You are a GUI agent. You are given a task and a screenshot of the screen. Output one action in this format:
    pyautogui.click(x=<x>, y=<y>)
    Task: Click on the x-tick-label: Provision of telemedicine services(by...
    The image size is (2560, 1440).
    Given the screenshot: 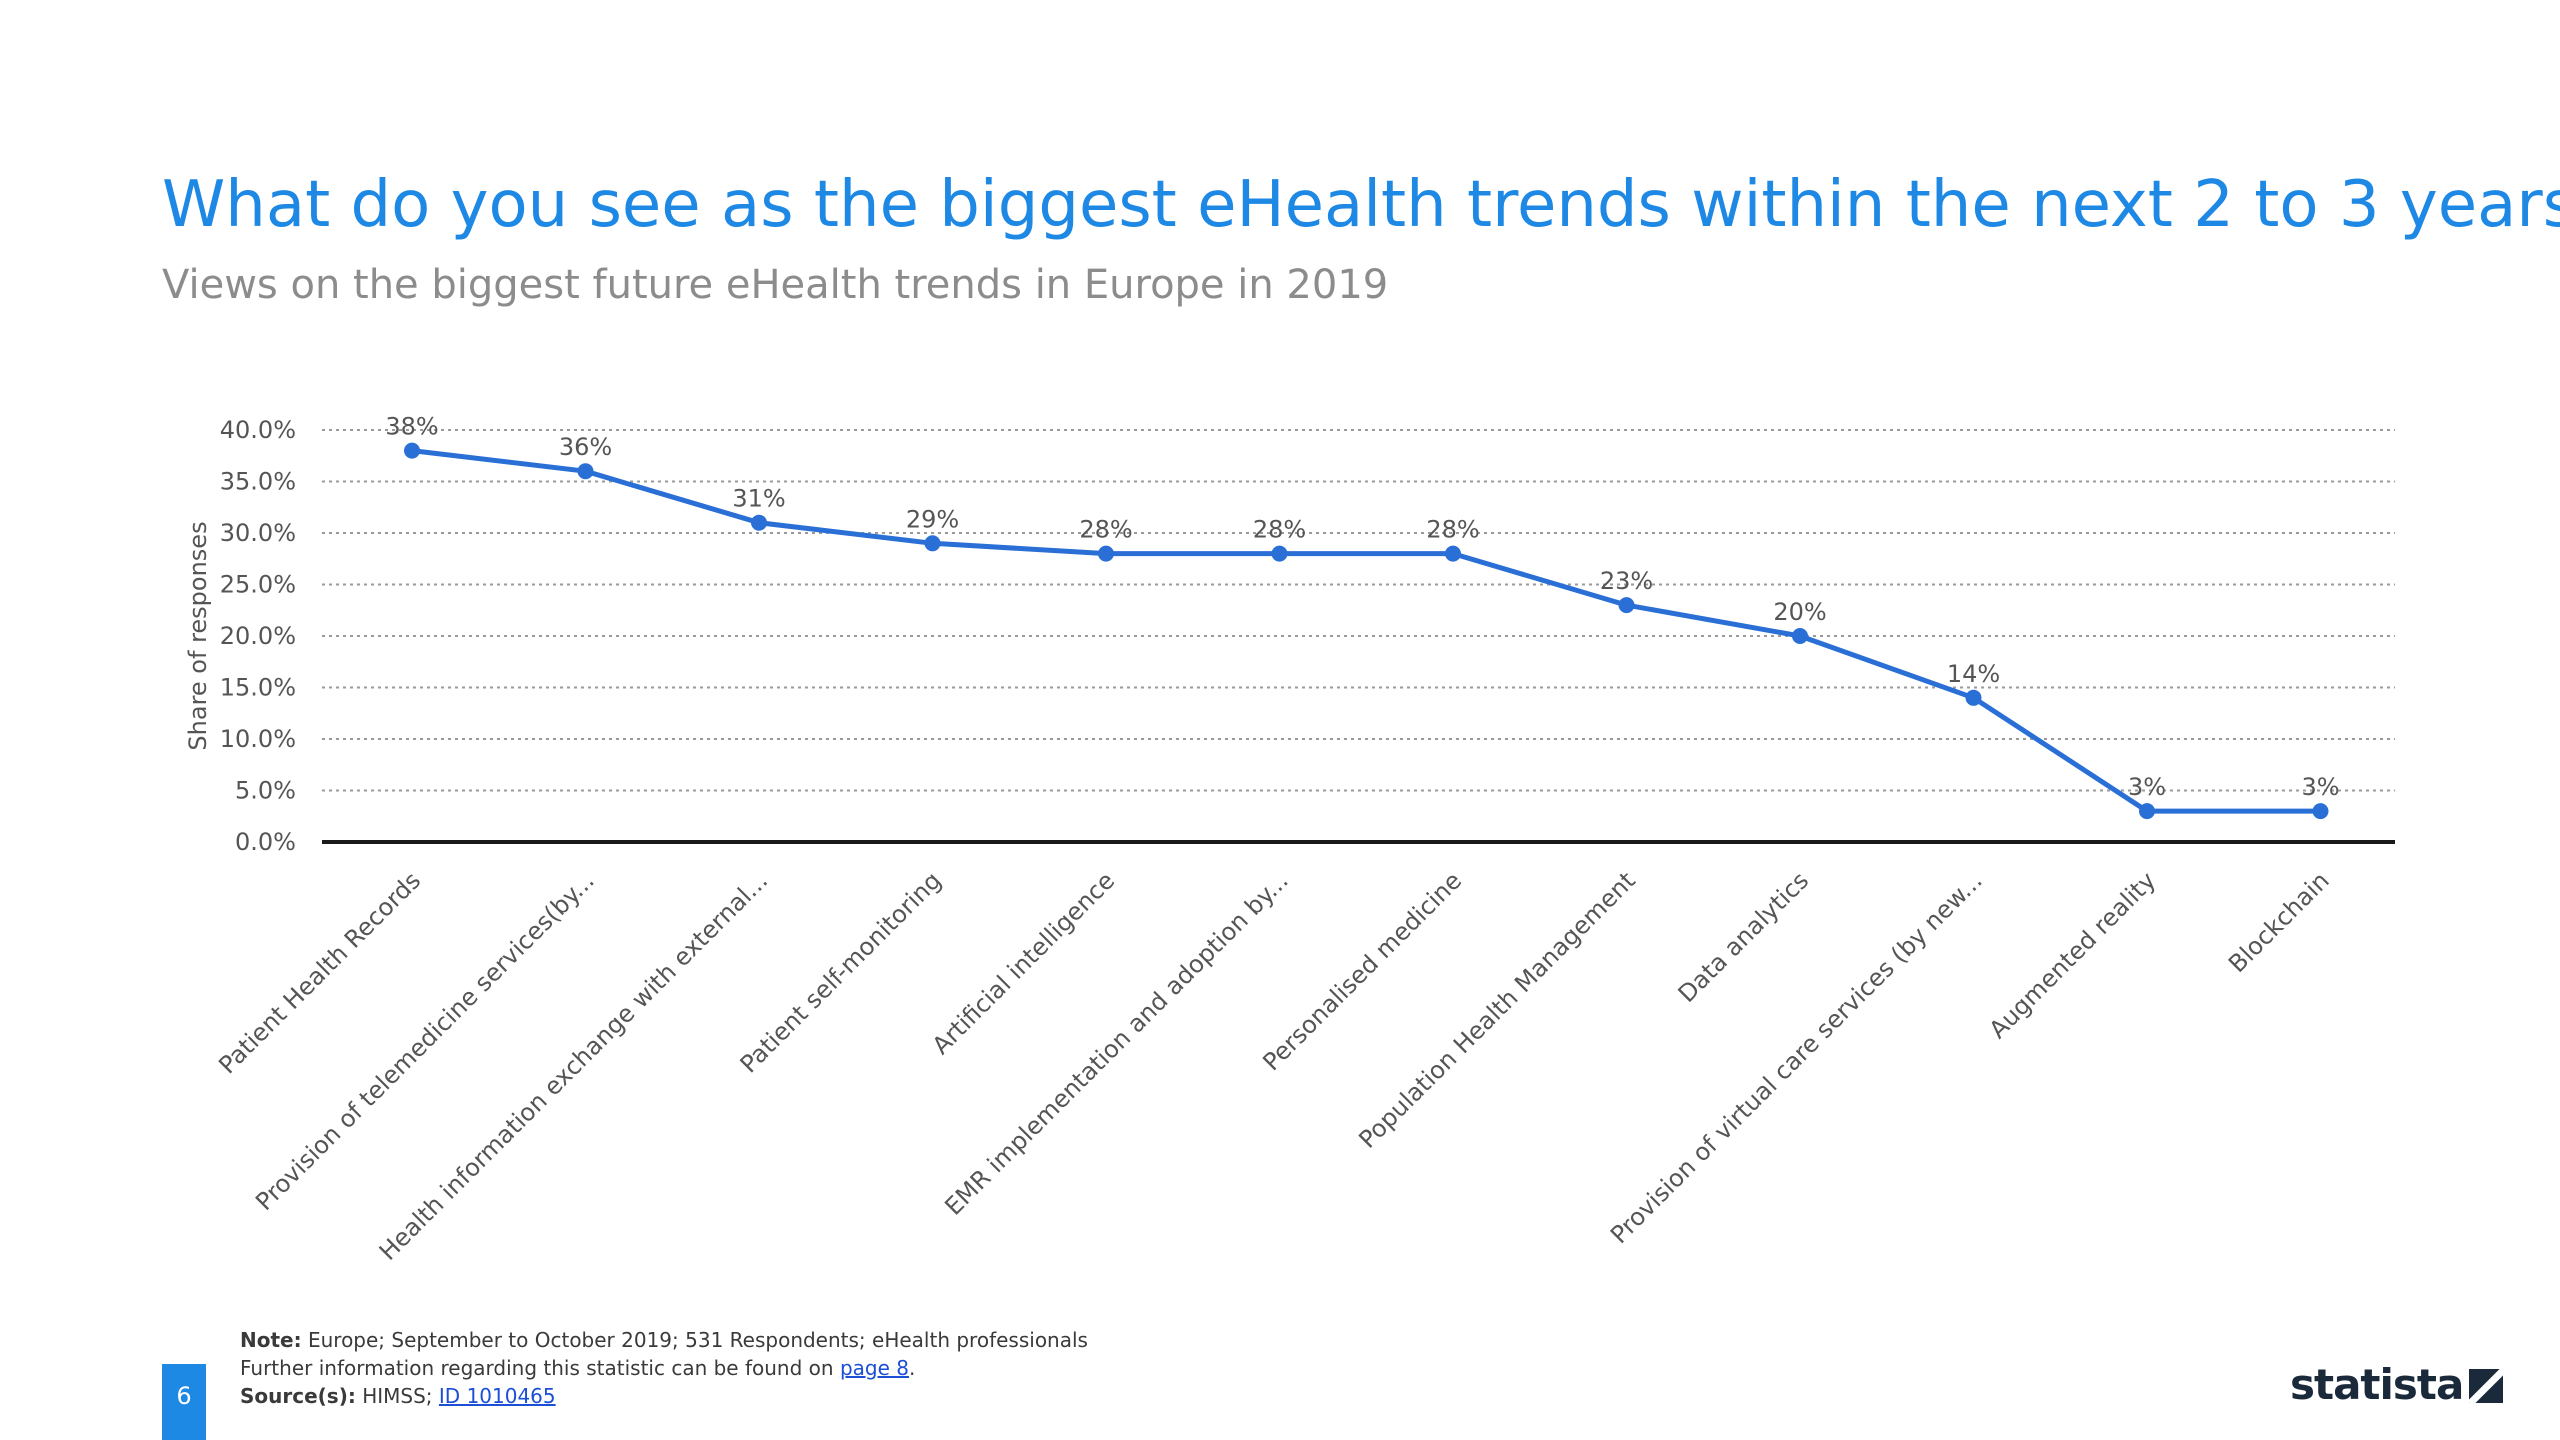 What is the action you would take?
    pyautogui.click(x=424, y=1040)
    